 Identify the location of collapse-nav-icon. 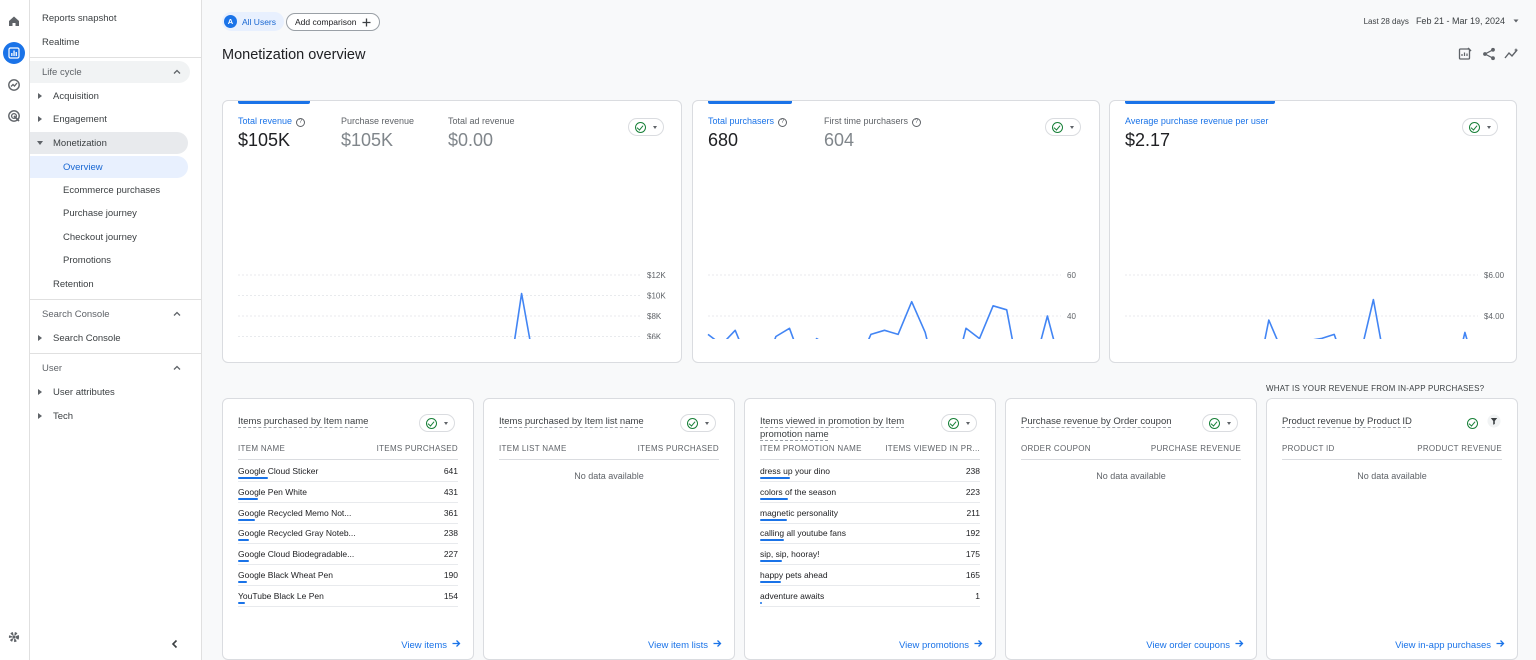
(175, 644).